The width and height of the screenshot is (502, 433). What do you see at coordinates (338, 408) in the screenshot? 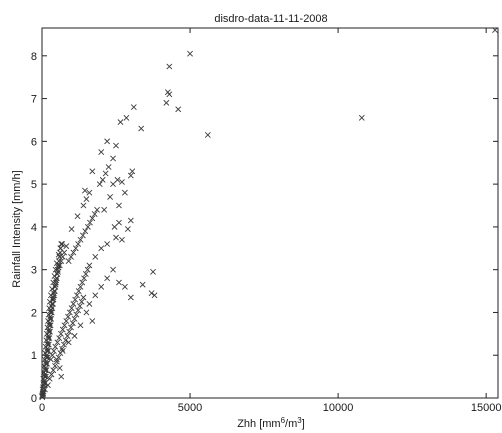
I see `x-tick-label: 10000` at bounding box center [338, 408].